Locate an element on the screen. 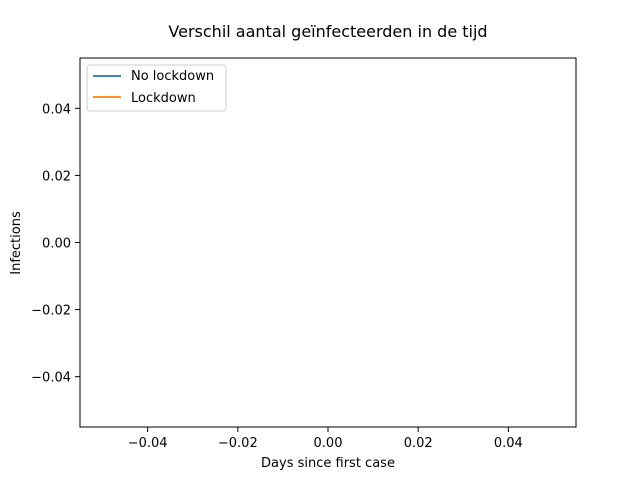 This screenshot has width=640, height=480. y-tick-label: 0.02 is located at coordinates (56, 176).